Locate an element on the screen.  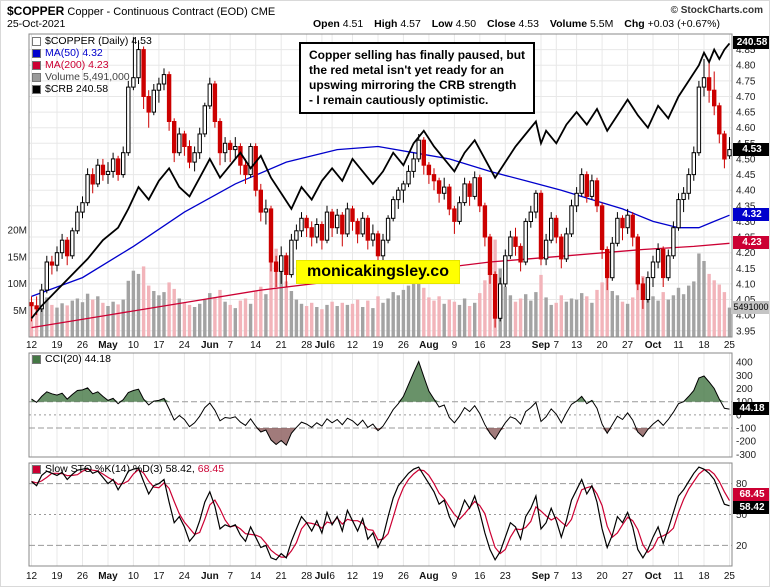
svg-text: 27 is located at coordinates (628, 576).